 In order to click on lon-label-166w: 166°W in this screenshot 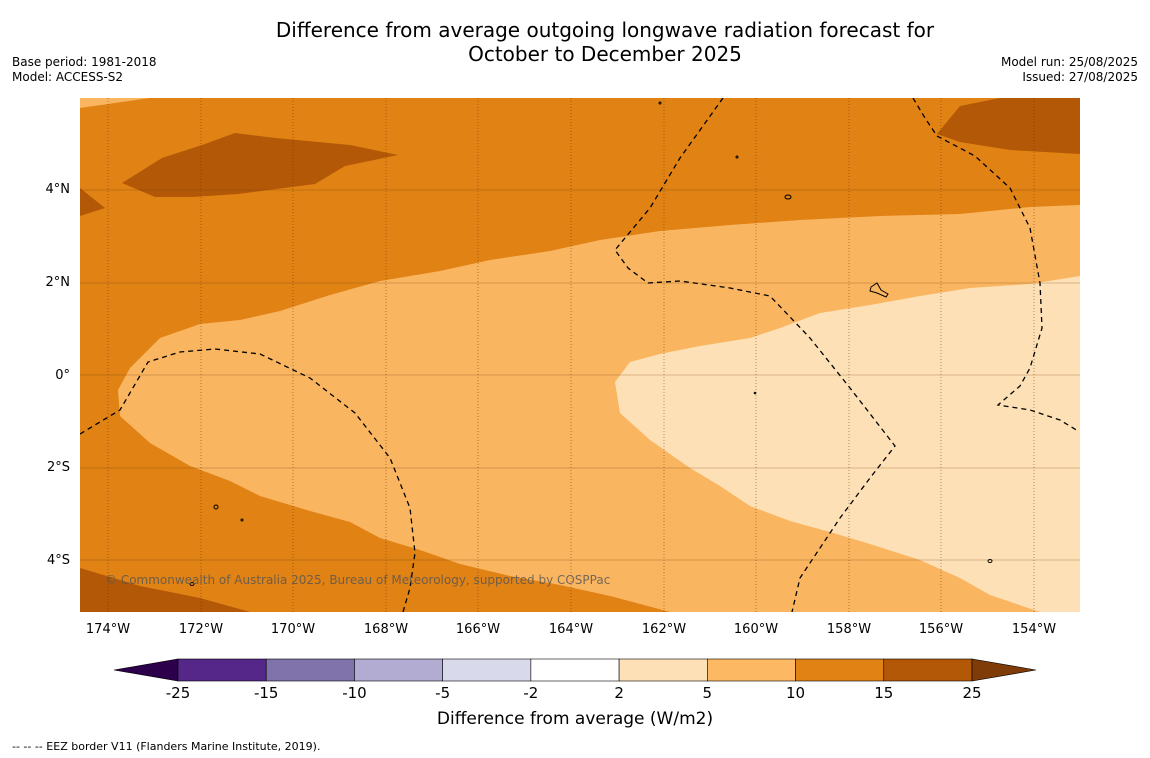, I will do `click(478, 629)`.